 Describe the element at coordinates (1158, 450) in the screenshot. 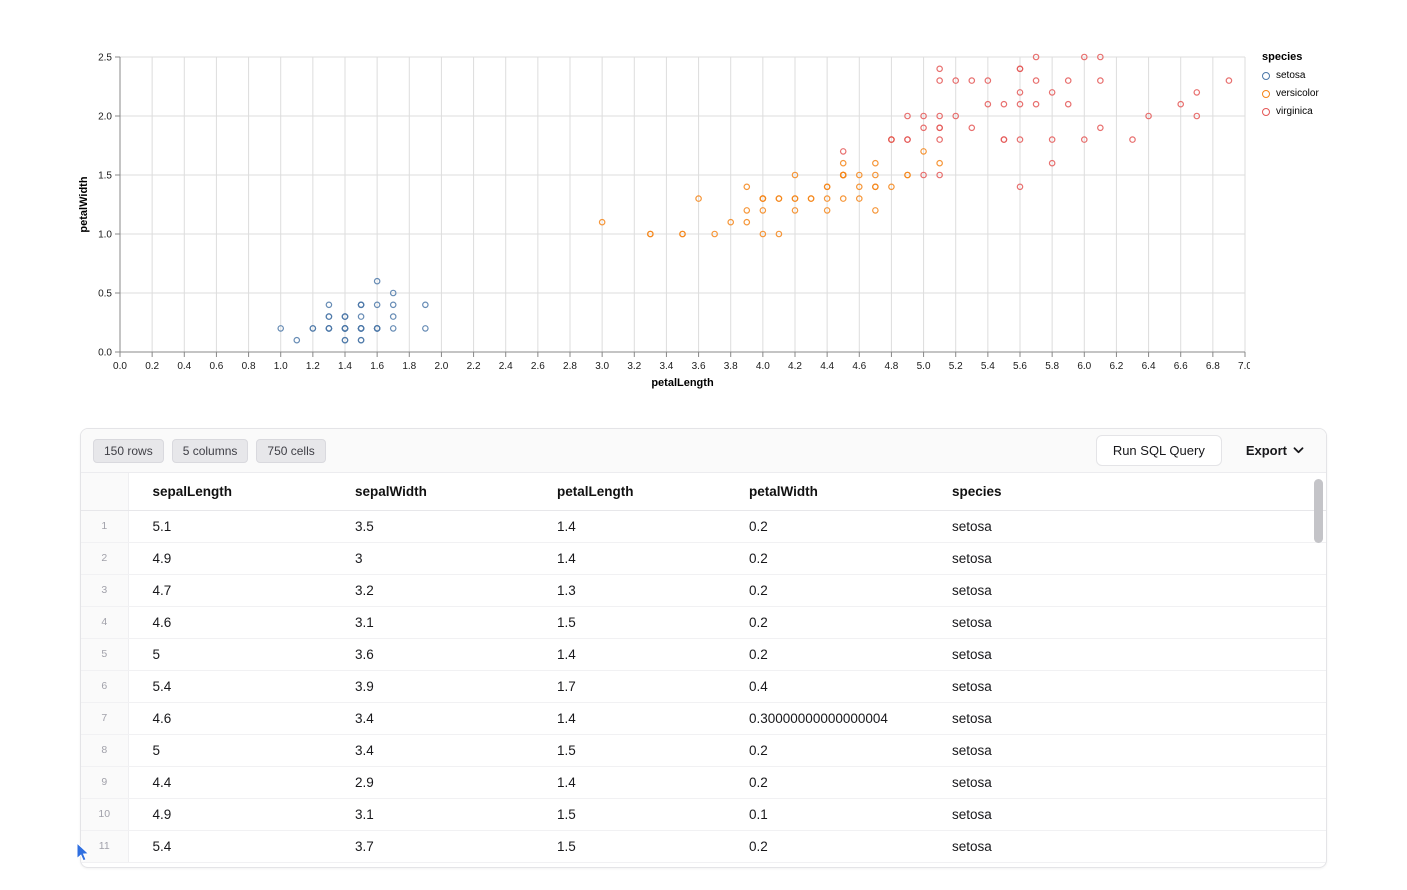

I see `run-sql-query-button: Run SQL Query` at that location.